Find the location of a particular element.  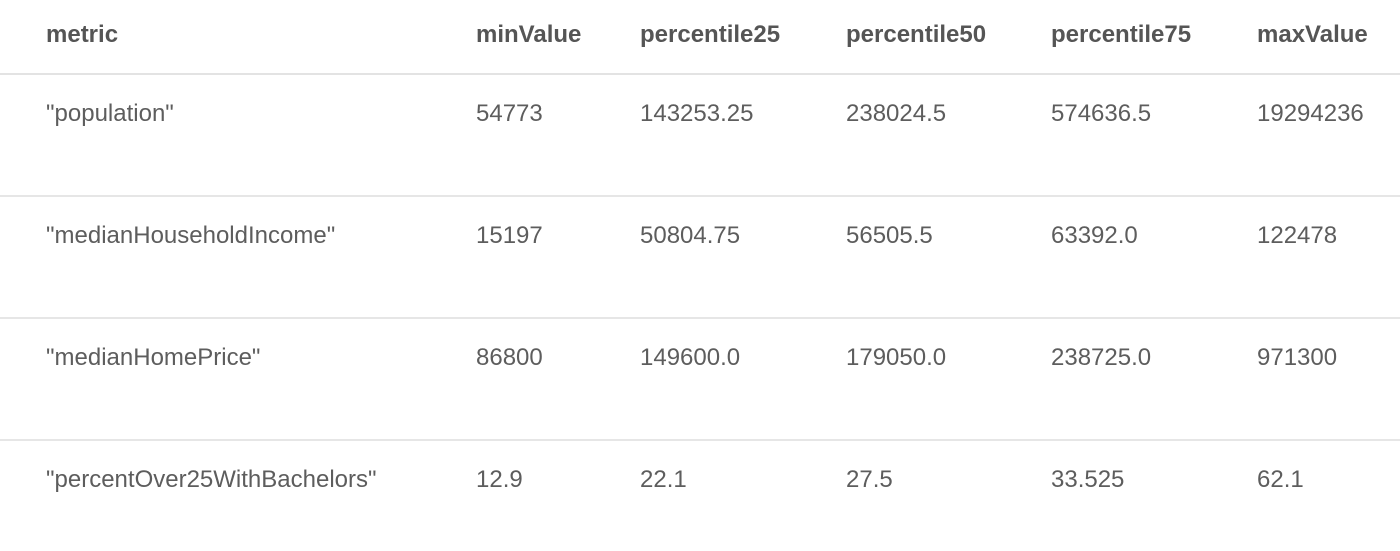

column-header-maxvalue: maxValue is located at coordinates (1312, 34).